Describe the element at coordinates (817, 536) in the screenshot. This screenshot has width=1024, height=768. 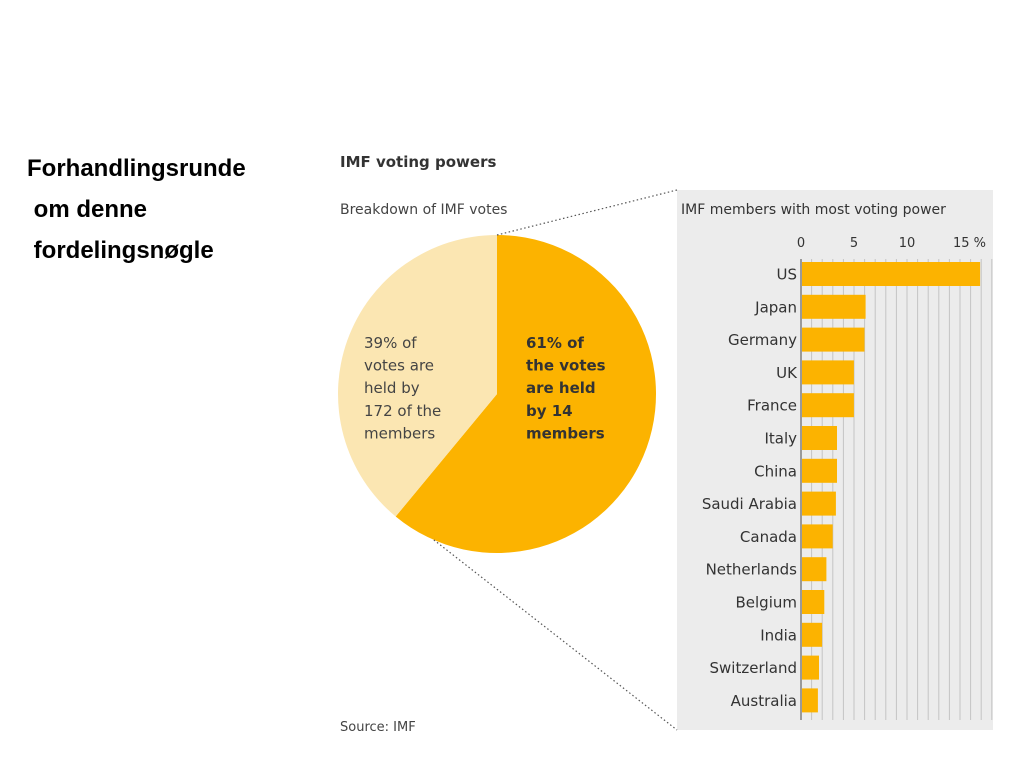
I see `bar-canada` at that location.